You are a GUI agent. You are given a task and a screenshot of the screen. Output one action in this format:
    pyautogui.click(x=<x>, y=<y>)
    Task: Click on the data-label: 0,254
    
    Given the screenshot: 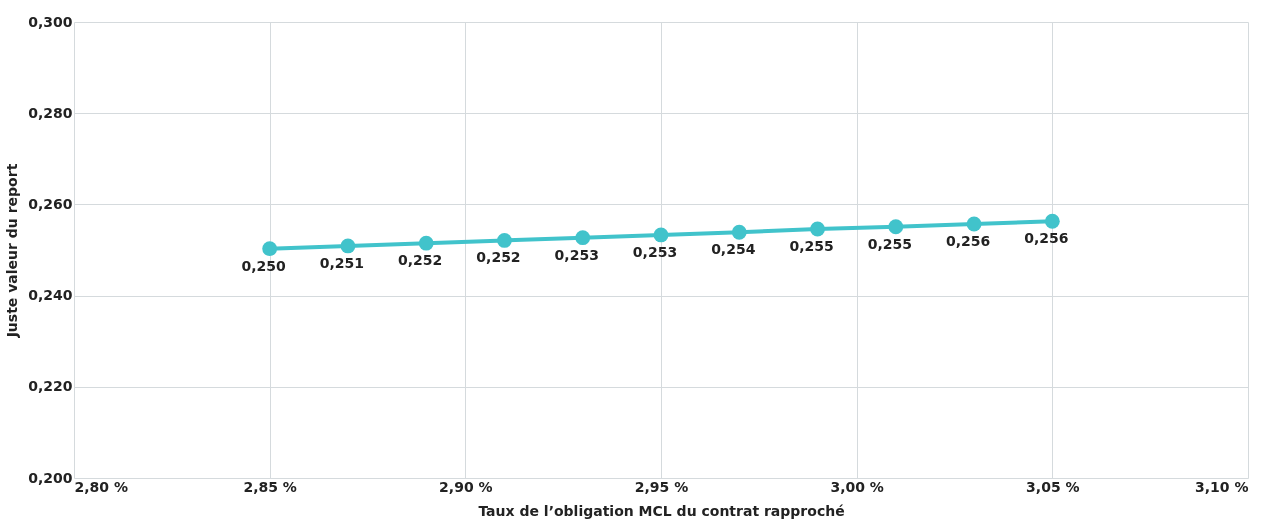 What is the action you would take?
    pyautogui.click(x=733, y=249)
    